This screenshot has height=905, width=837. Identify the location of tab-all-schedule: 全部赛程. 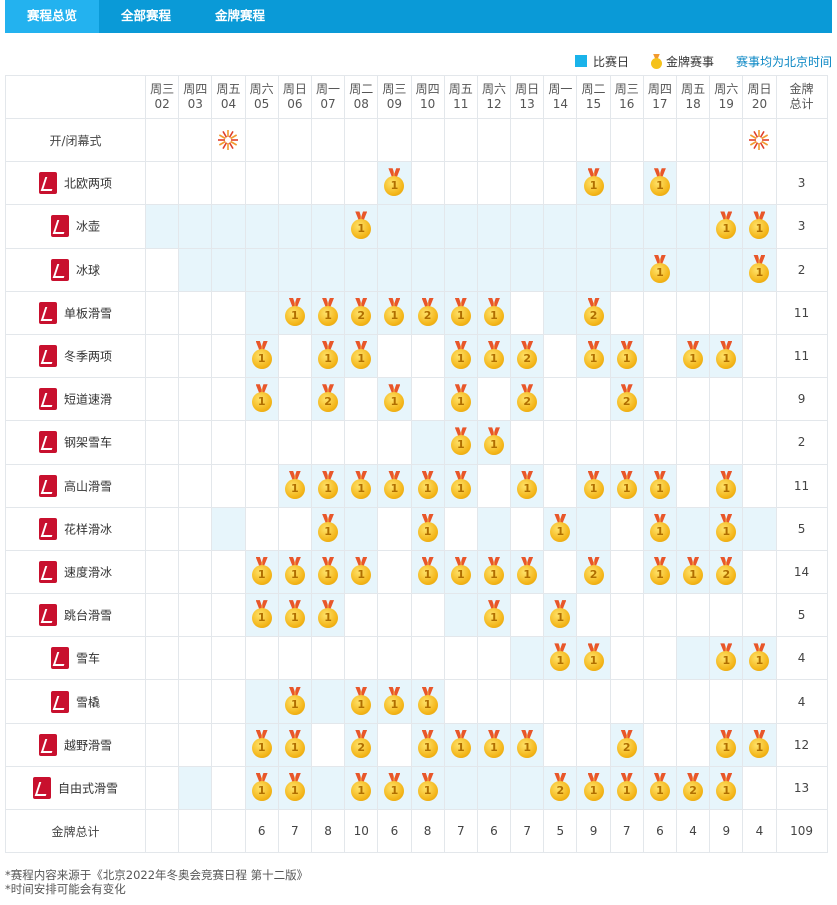
(146, 15).